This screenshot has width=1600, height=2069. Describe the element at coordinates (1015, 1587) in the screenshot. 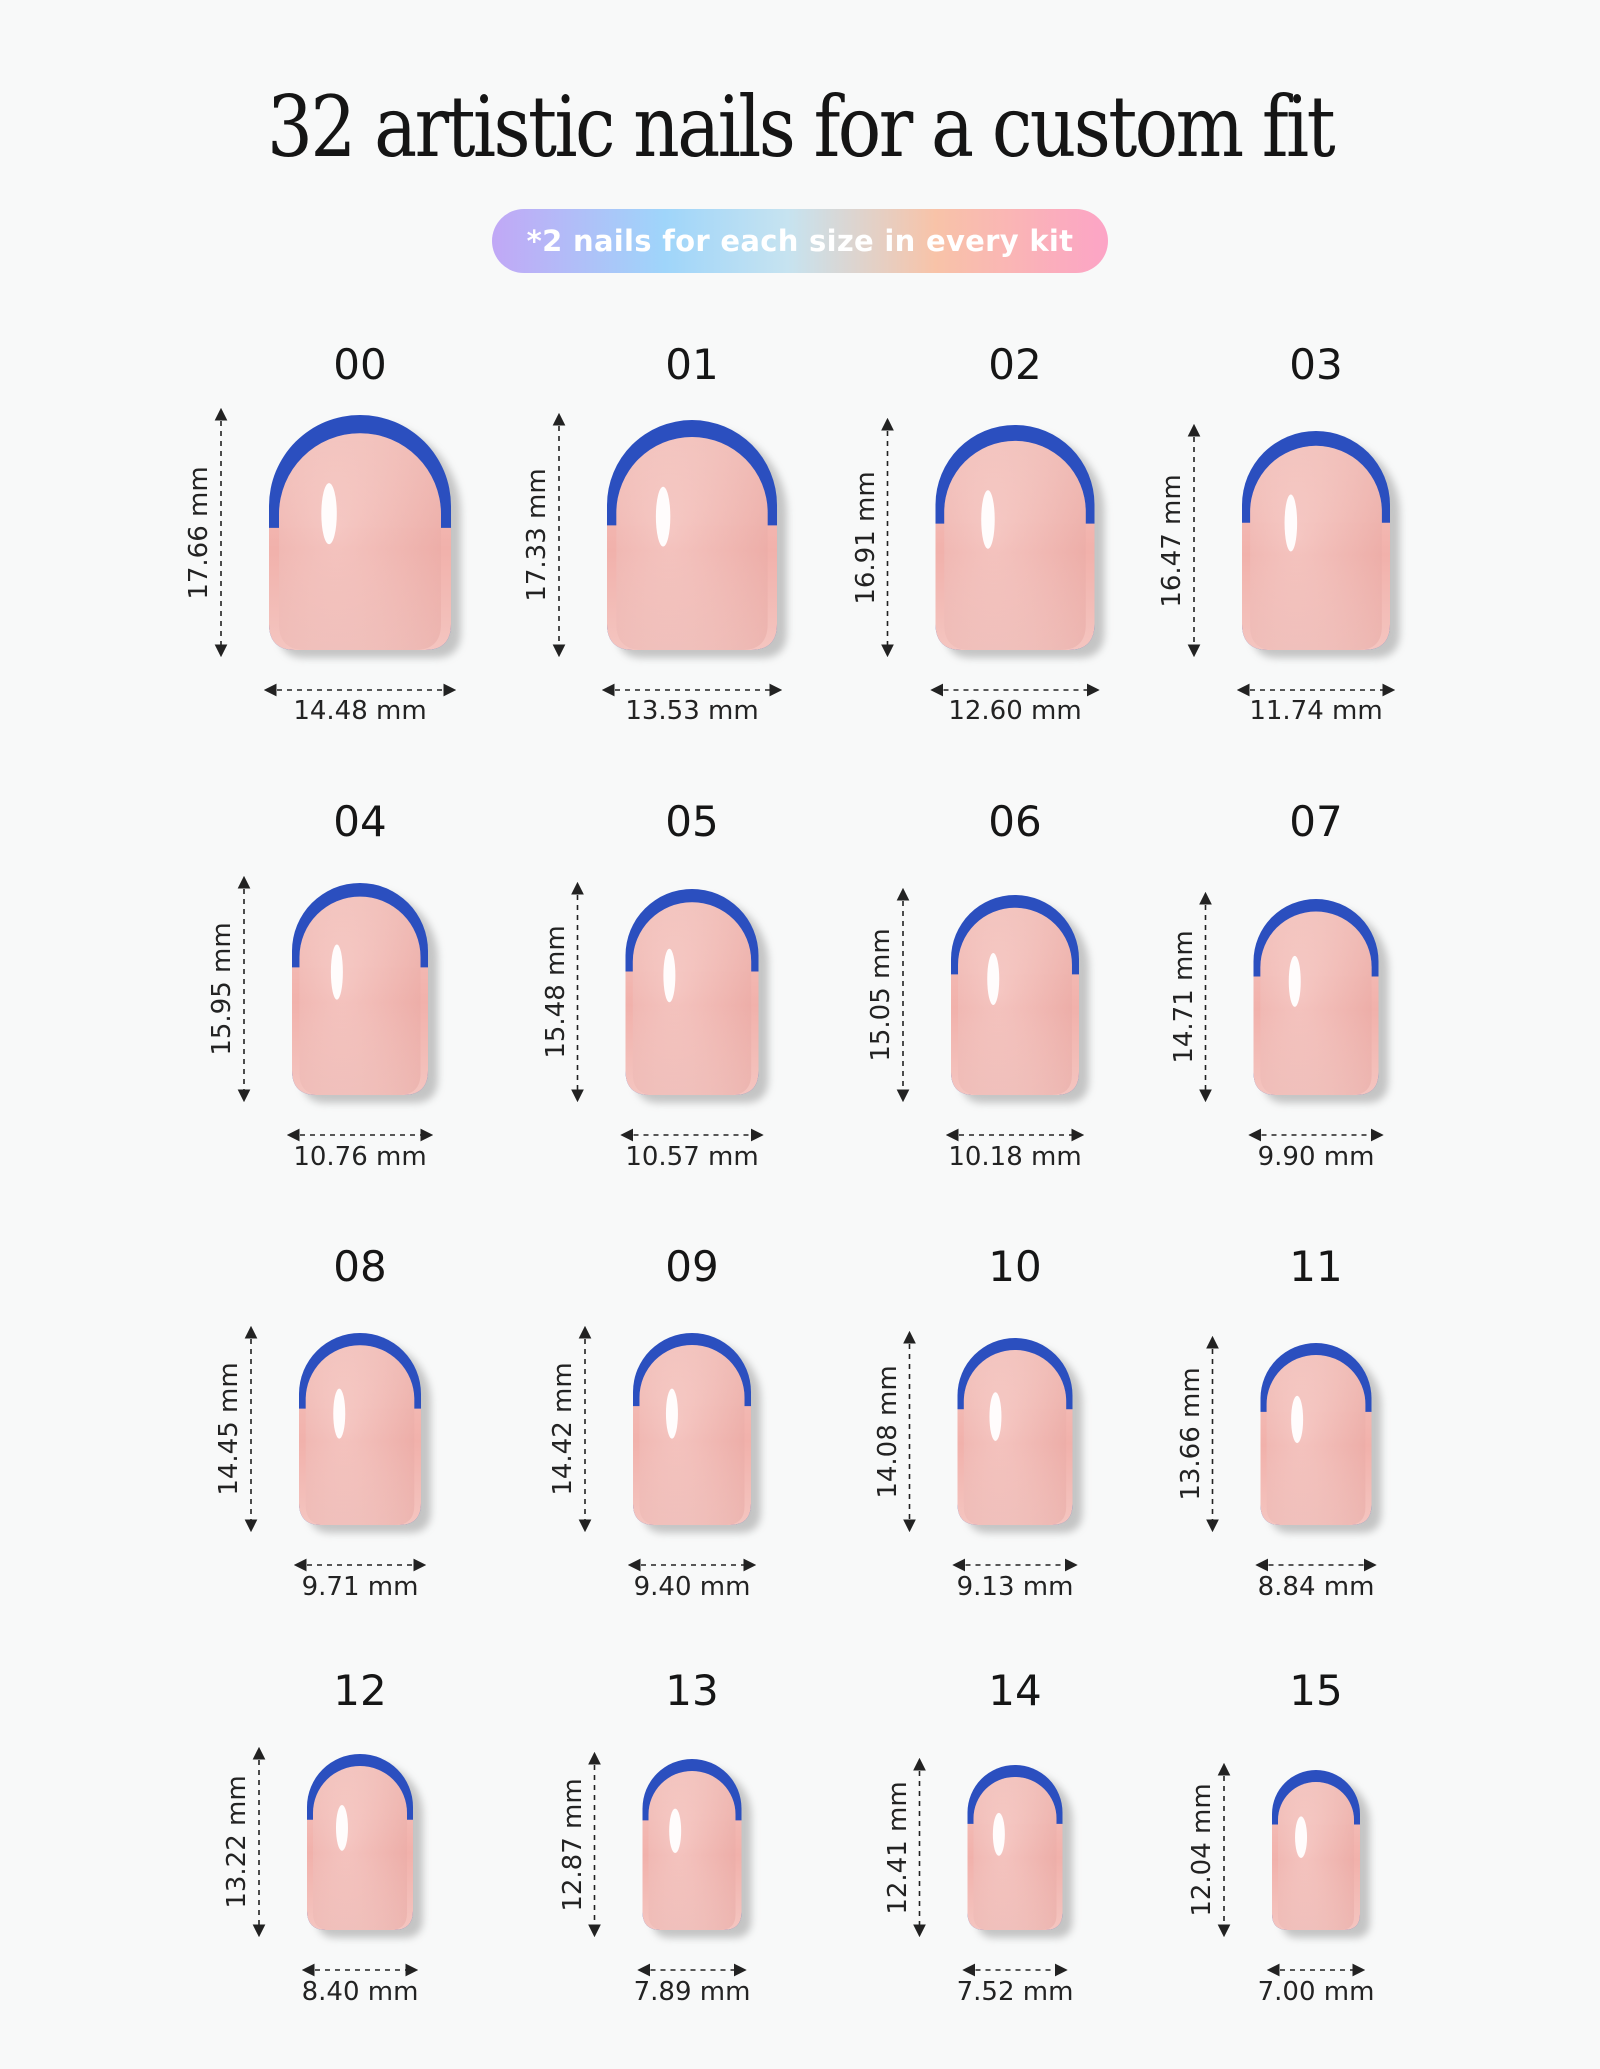

I see `width-measurement: 9.13 mm` at that location.